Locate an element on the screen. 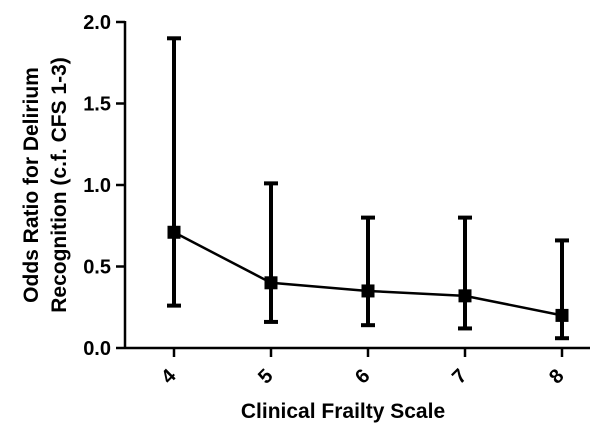 The image size is (606, 425). y-tick-label: 0.5 is located at coordinates (97, 268).